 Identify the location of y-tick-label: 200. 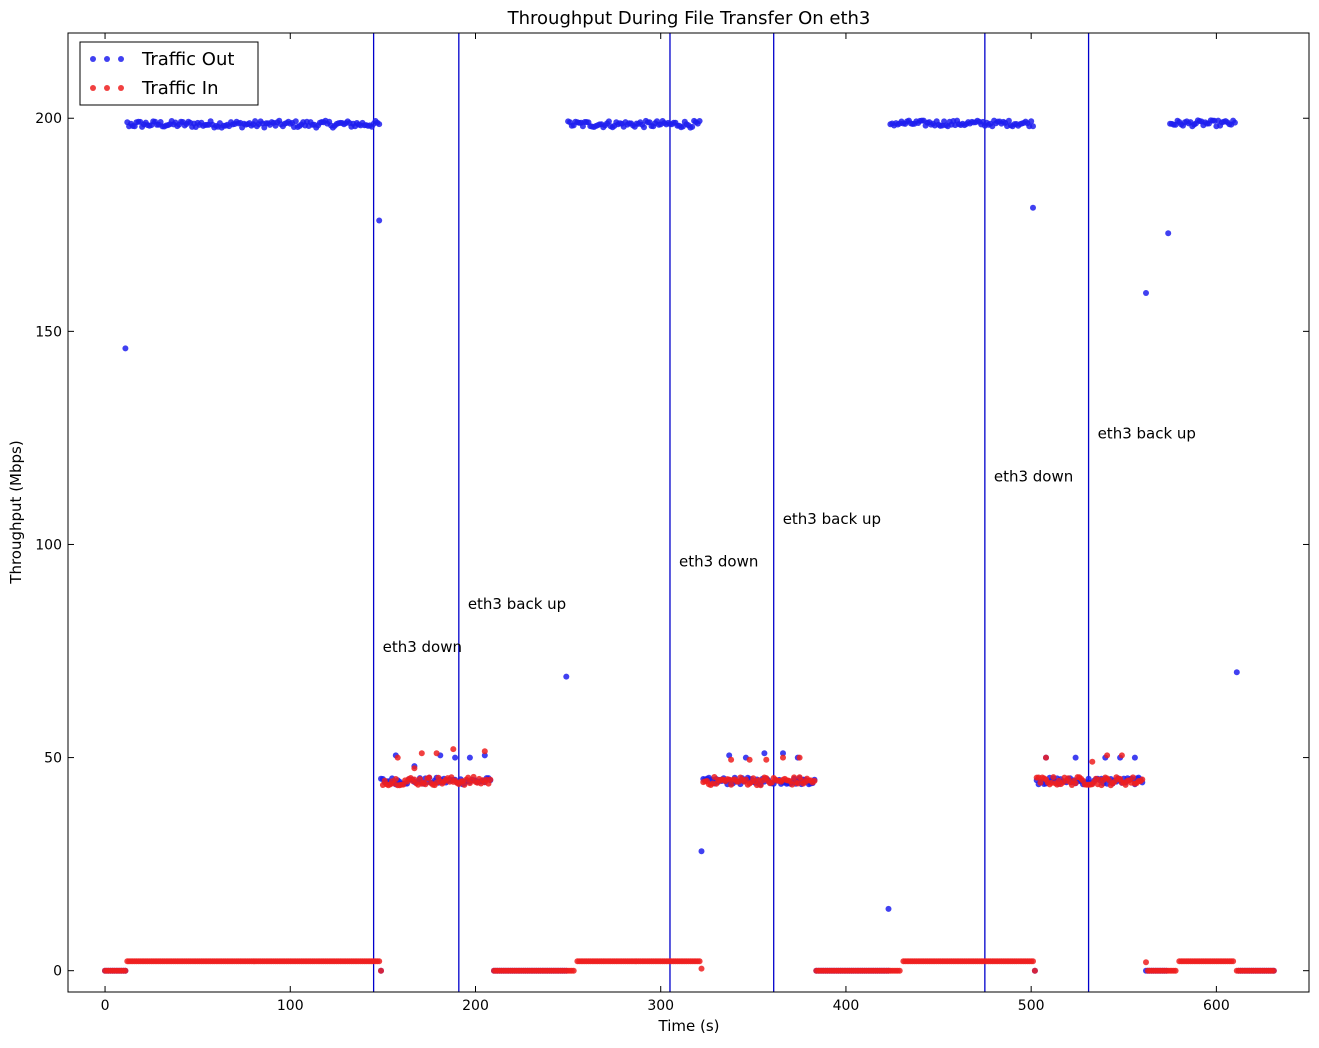
(48, 119).